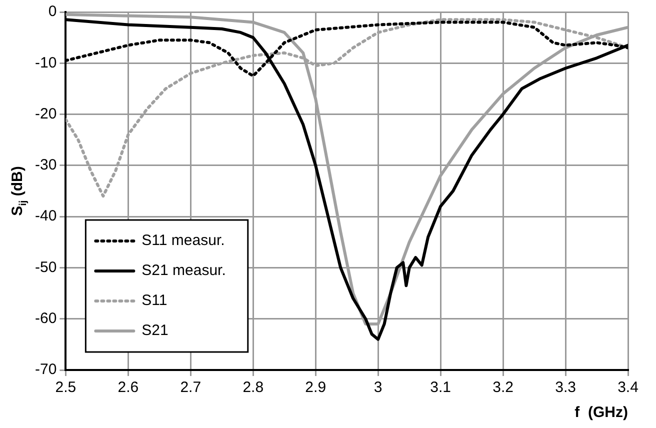 This screenshot has width=656, height=428. I want to click on y-tick-label: -20, so click(45, 113).